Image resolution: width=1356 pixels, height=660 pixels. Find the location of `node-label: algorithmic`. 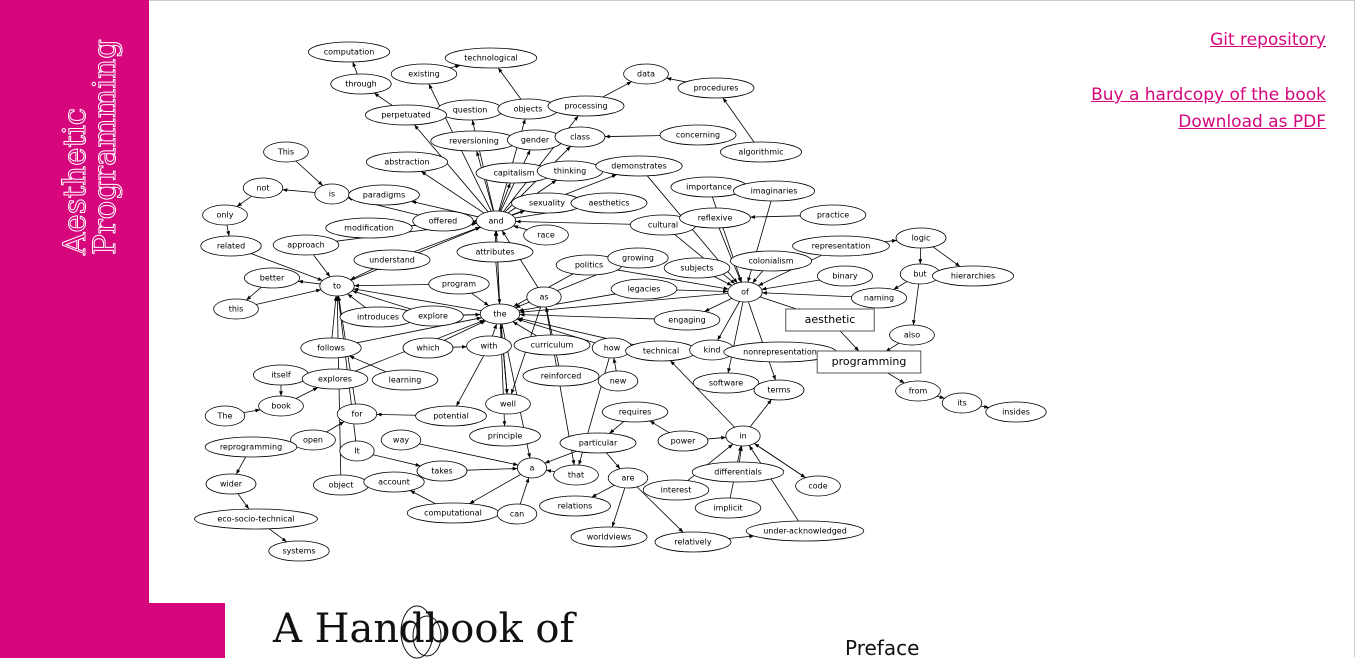

node-label: algorithmic is located at coordinates (760, 152).